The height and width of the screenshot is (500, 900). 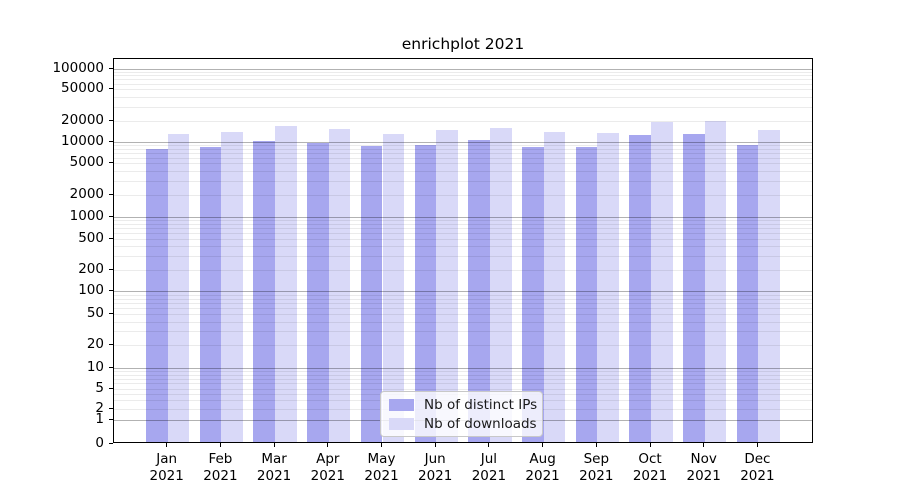 What do you see at coordinates (220, 445) in the screenshot?
I see `xtick-mark-feb-2021` at bounding box center [220, 445].